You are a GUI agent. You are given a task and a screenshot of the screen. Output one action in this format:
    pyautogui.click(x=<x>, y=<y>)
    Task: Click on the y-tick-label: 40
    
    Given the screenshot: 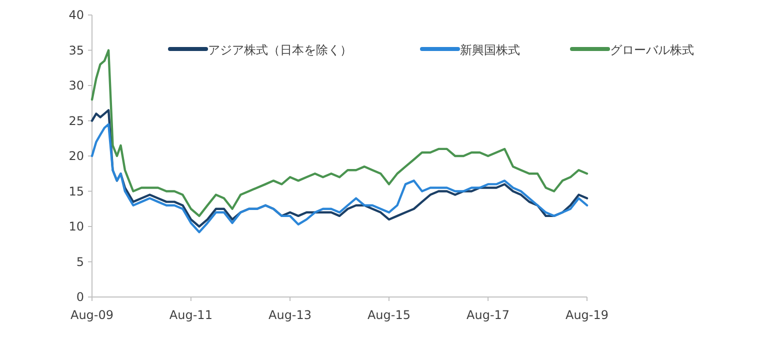 What is the action you would take?
    pyautogui.click(x=76, y=15)
    